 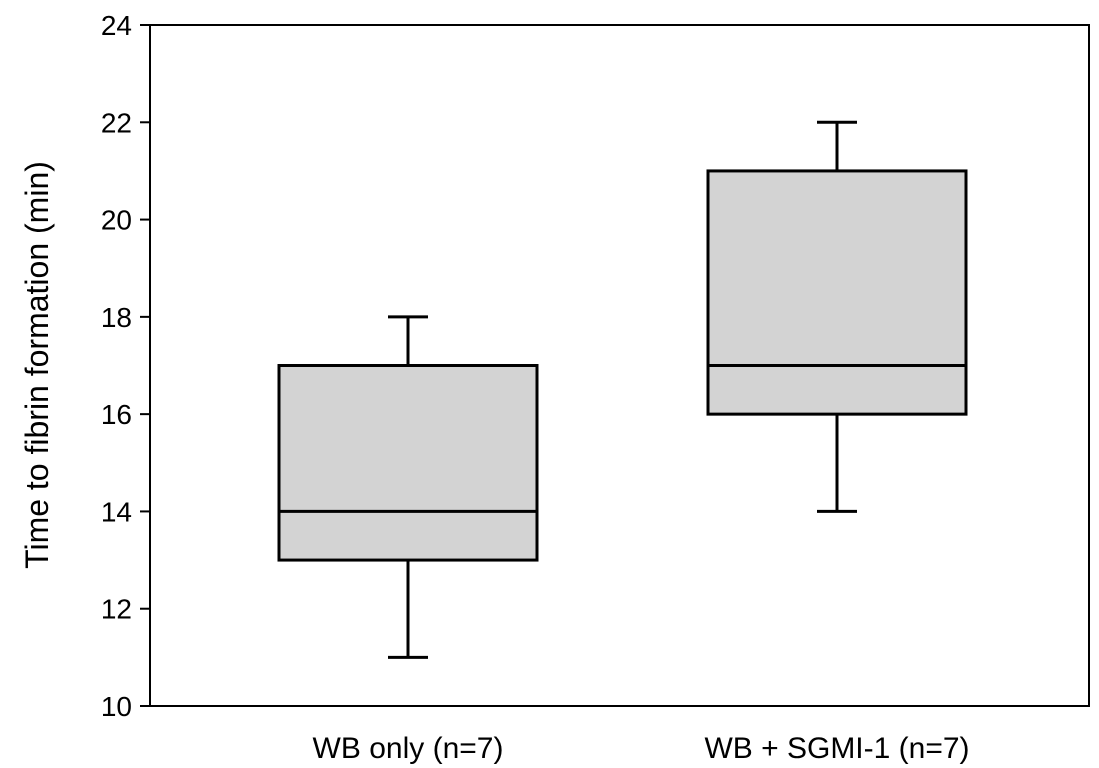 I want to click on y-tick-label: 18, so click(x=116, y=317).